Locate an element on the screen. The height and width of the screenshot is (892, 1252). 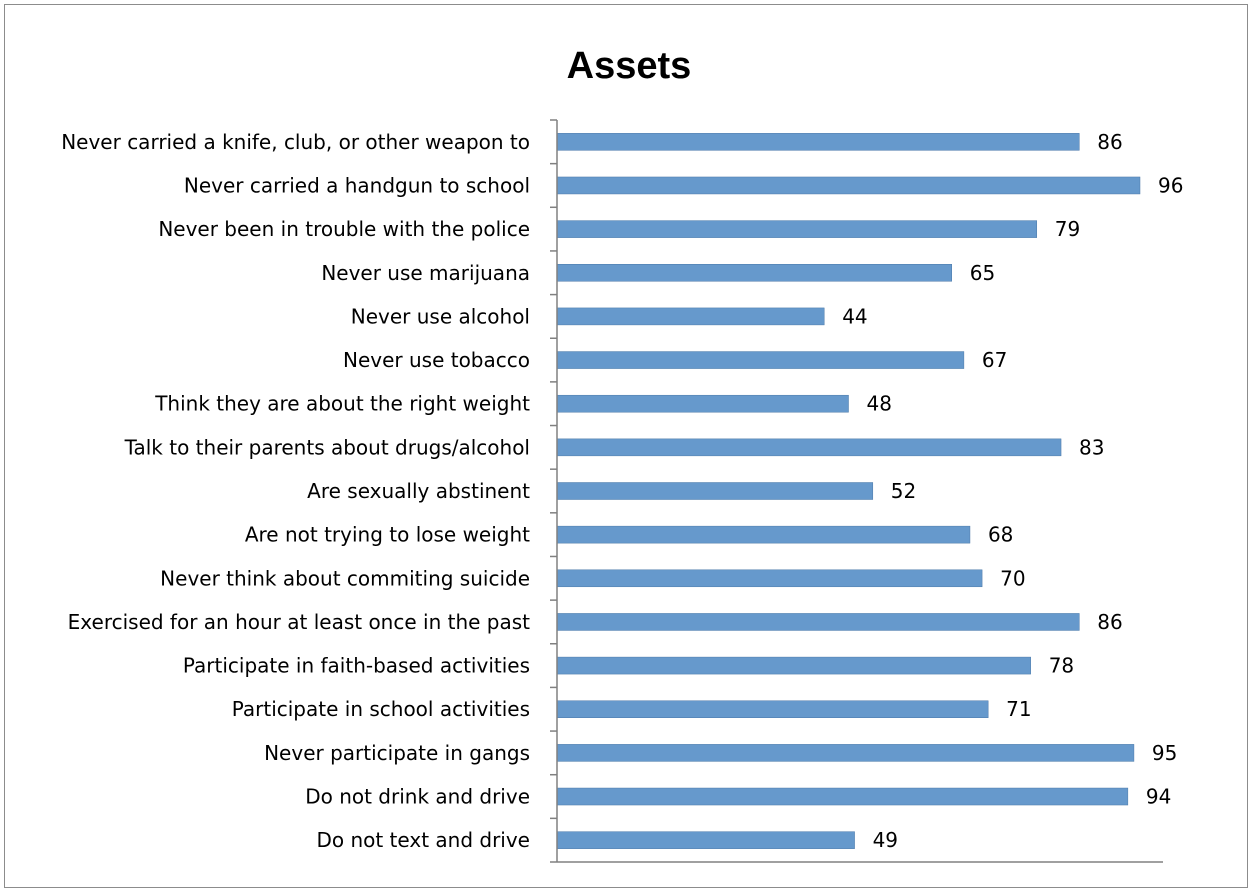
category-label: Do not drink and drive is located at coordinates (417, 797).